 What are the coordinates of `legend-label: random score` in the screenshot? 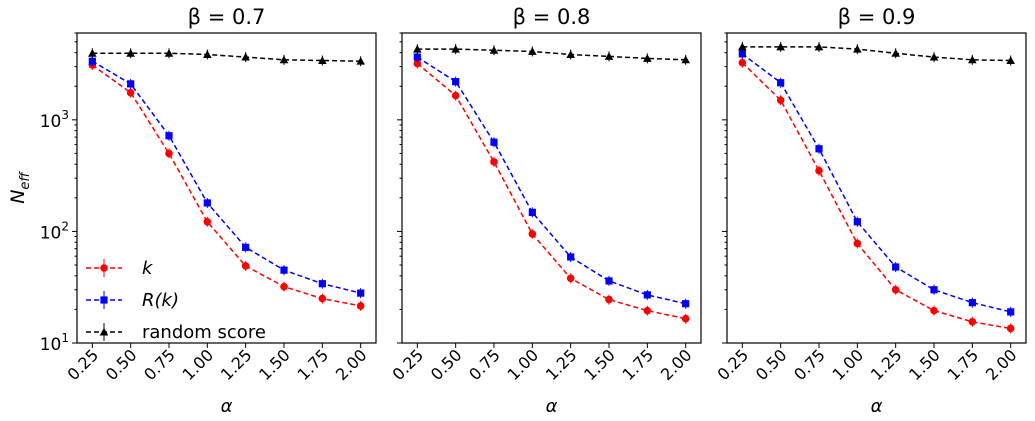 It's located at (204, 332).